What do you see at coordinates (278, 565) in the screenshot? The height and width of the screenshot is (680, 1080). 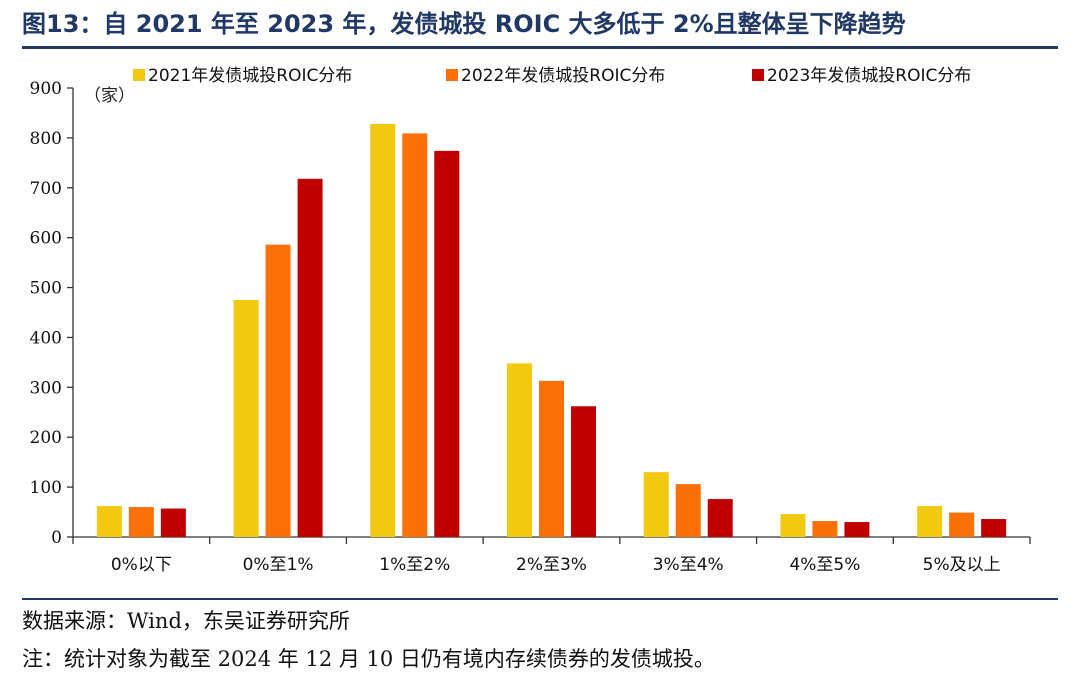 I see `x-tick-label: 0%至1%` at bounding box center [278, 565].